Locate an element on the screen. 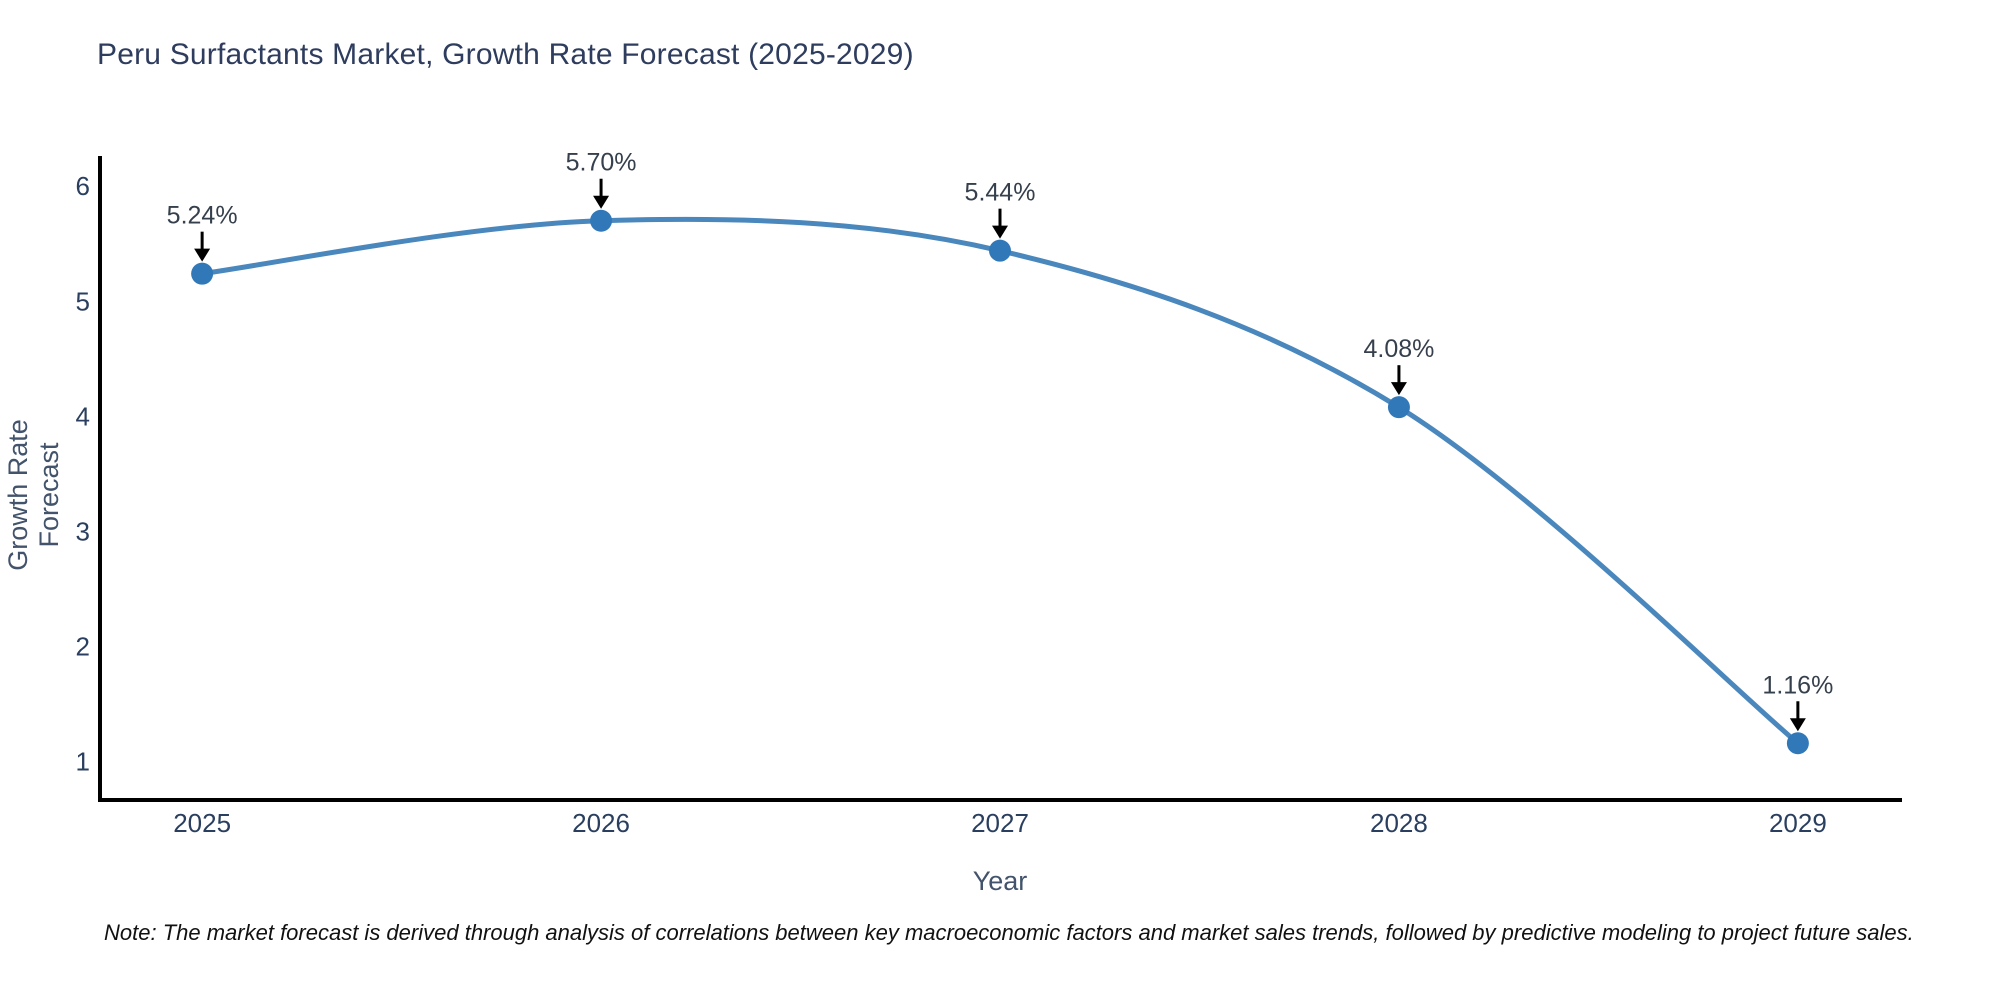  y-tick-label: 1 is located at coordinates (83, 762).